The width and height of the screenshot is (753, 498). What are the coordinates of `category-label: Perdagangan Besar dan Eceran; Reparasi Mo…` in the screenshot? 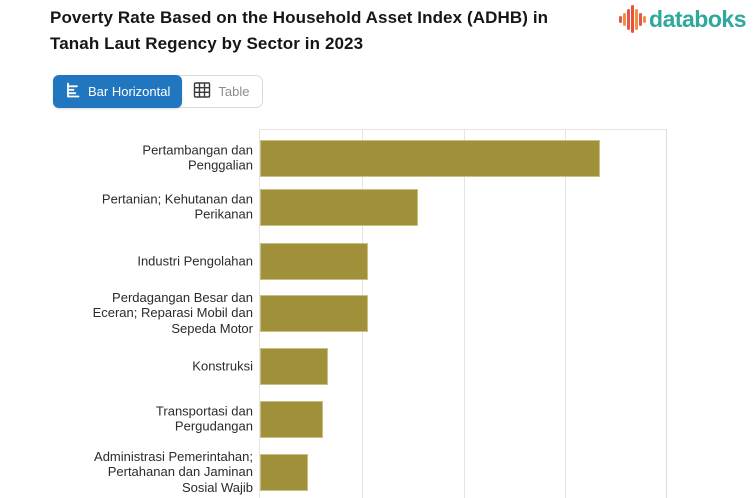 It's located at (172, 312).